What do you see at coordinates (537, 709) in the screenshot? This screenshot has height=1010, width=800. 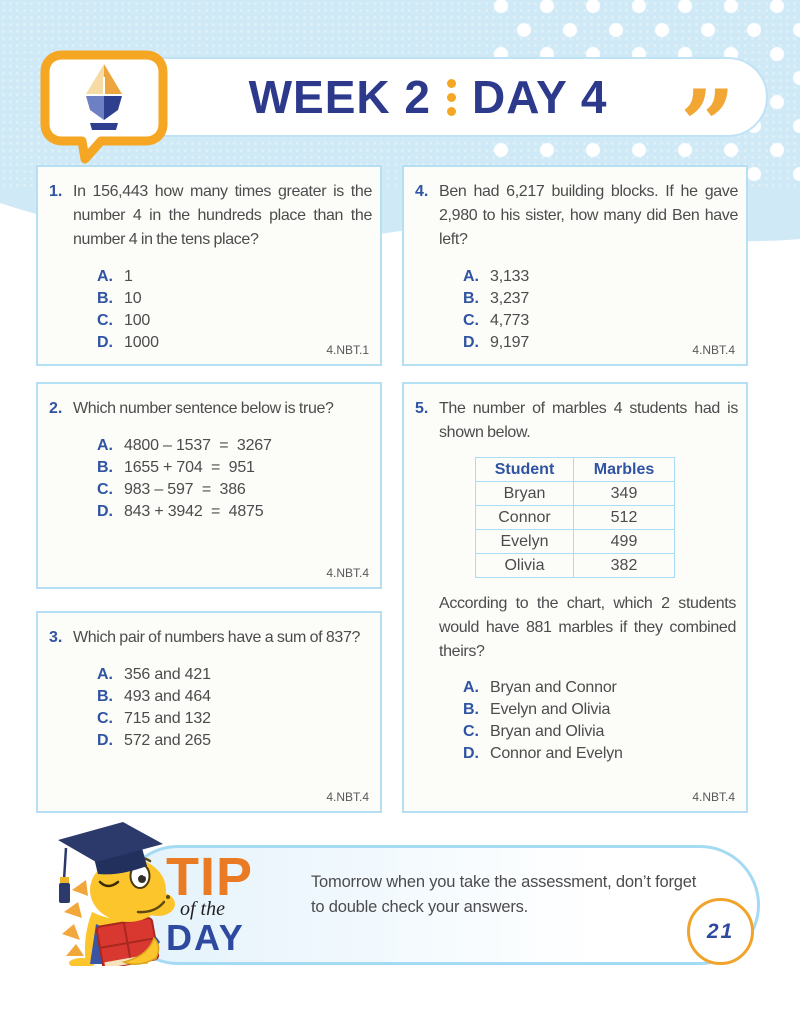 I see `option-b: B. Evelyn and Olivia` at bounding box center [537, 709].